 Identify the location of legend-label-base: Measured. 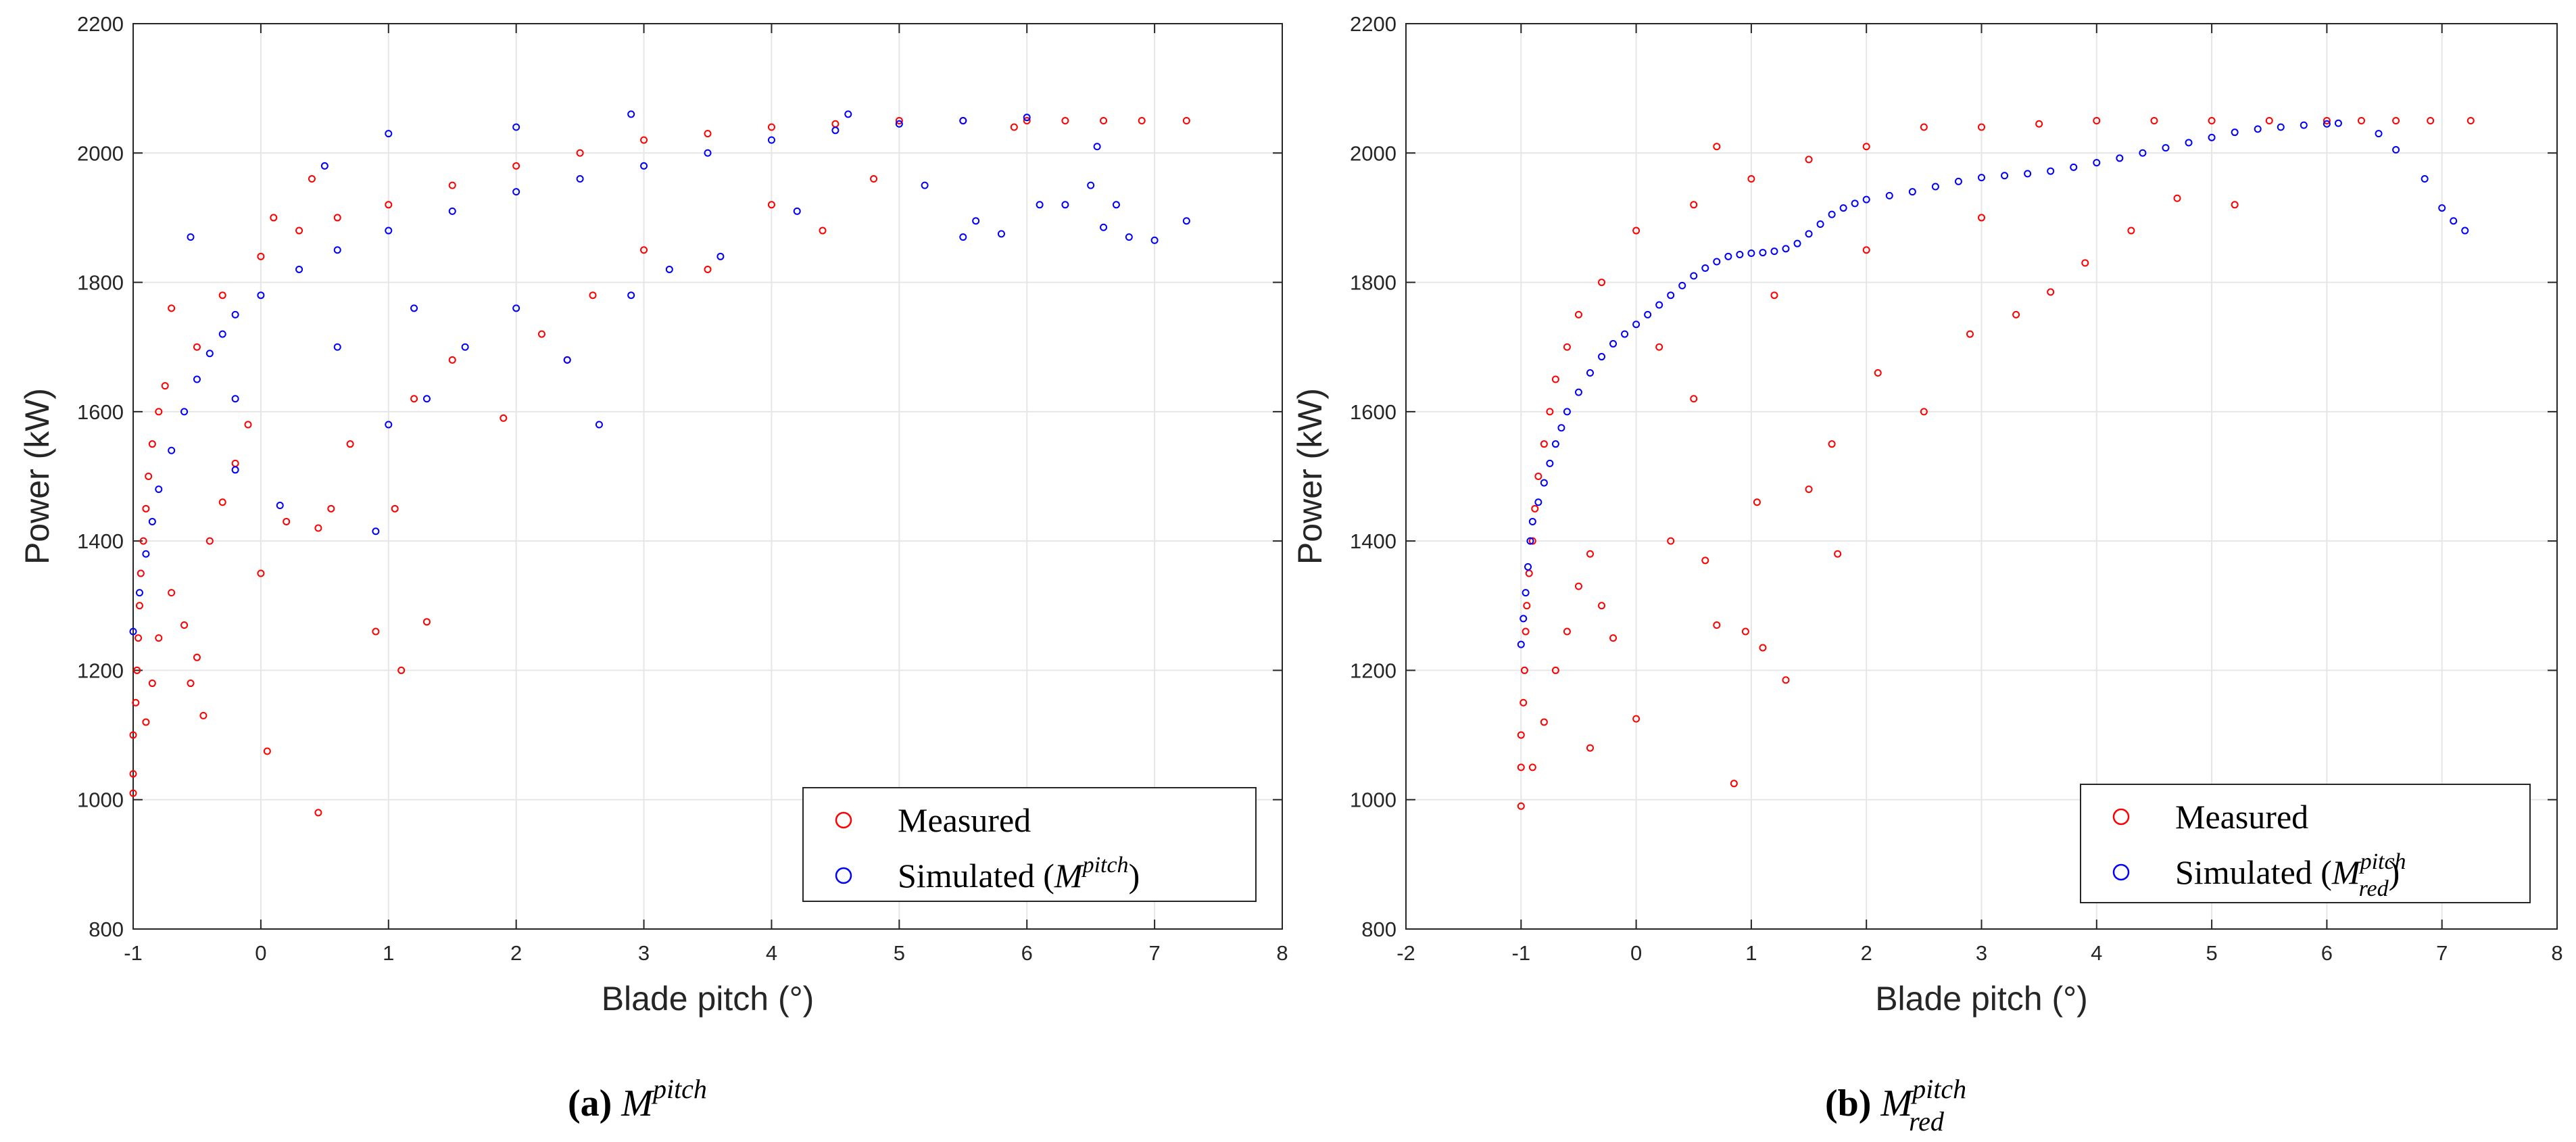
(2241, 817).